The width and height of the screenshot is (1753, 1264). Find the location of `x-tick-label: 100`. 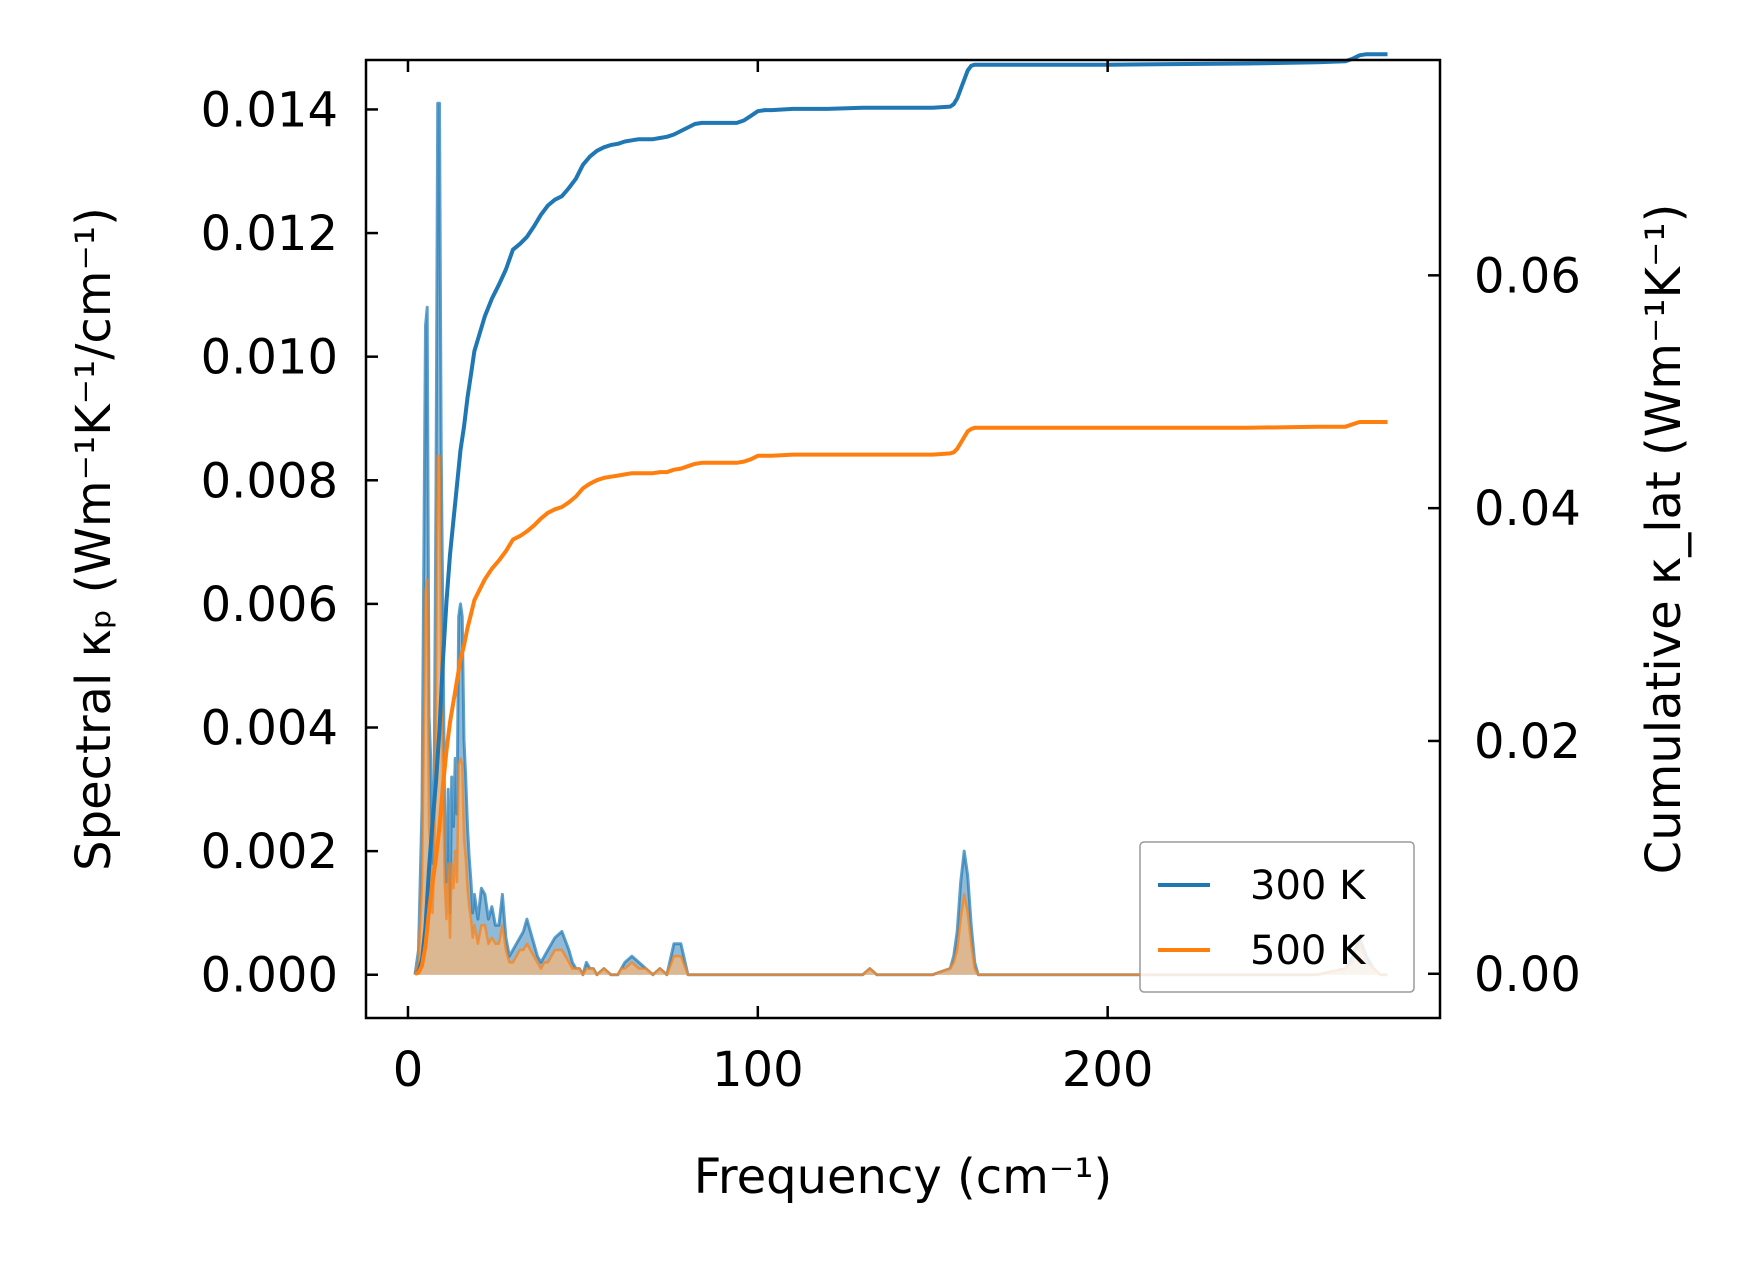

x-tick-label: 100 is located at coordinates (758, 1070).